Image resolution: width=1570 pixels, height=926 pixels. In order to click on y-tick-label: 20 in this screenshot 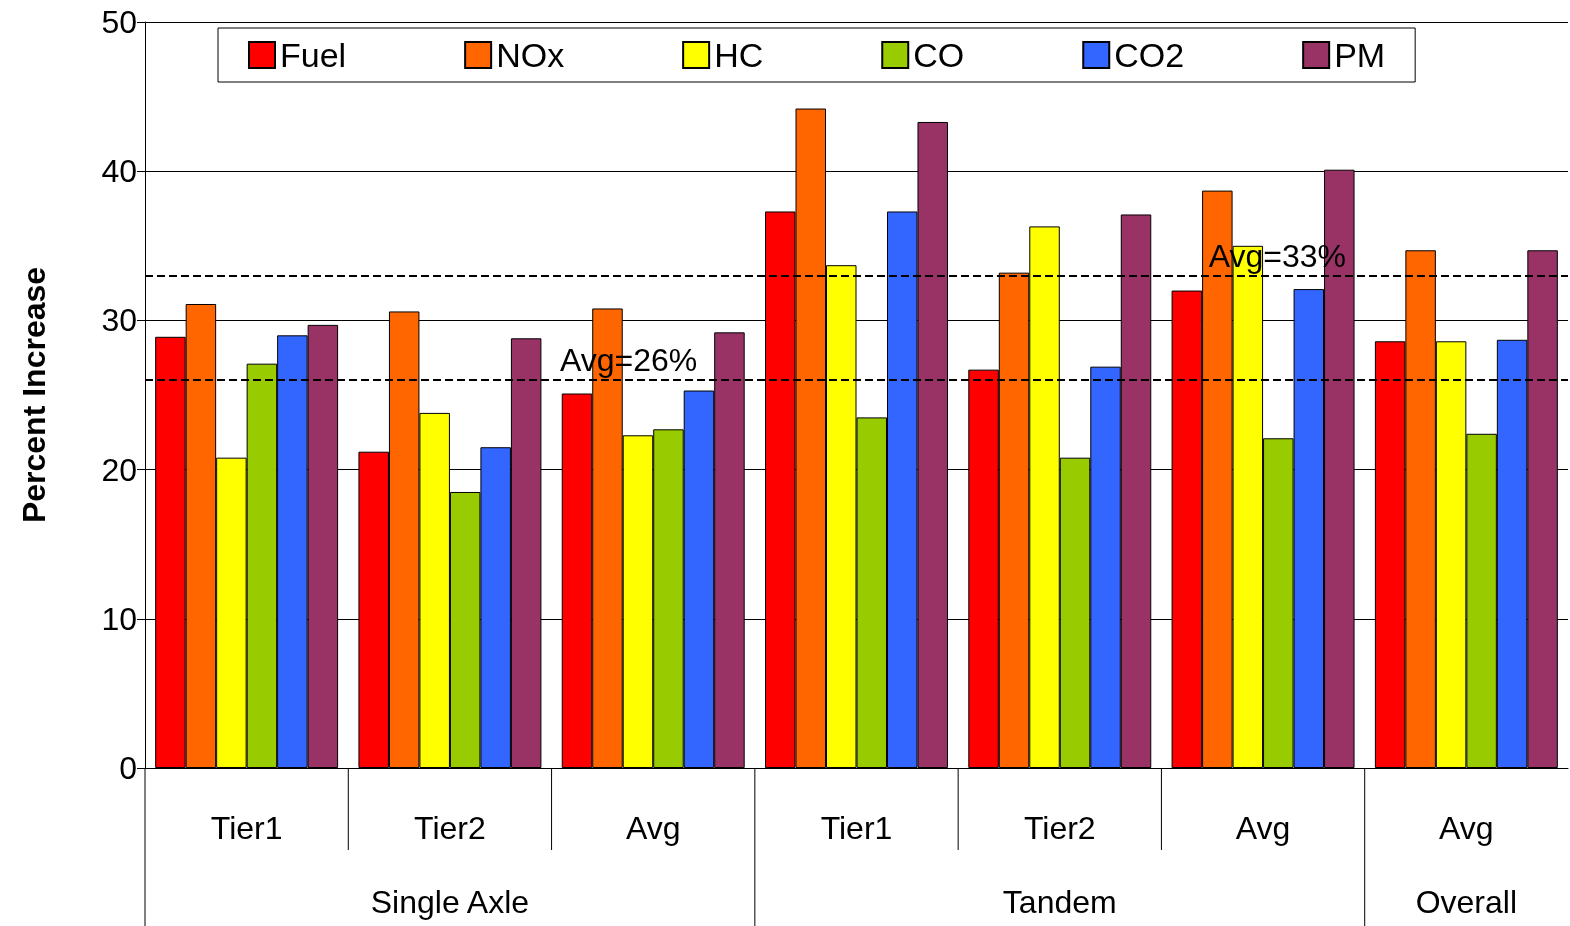, I will do `click(119, 469)`.